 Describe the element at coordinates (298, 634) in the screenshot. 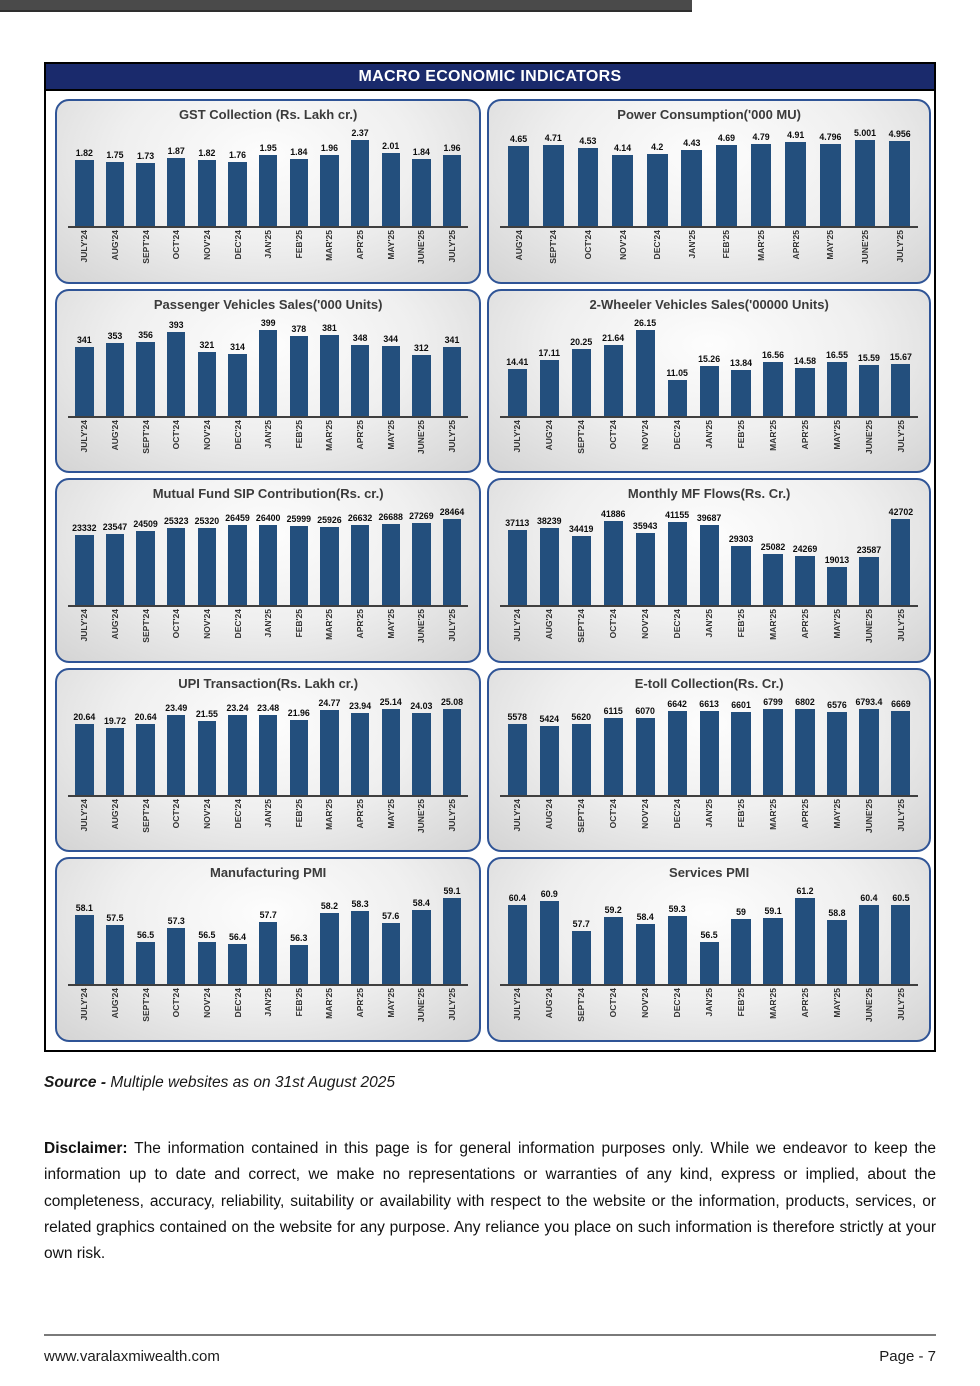

I see `x-axis-label: FEB'25` at that location.